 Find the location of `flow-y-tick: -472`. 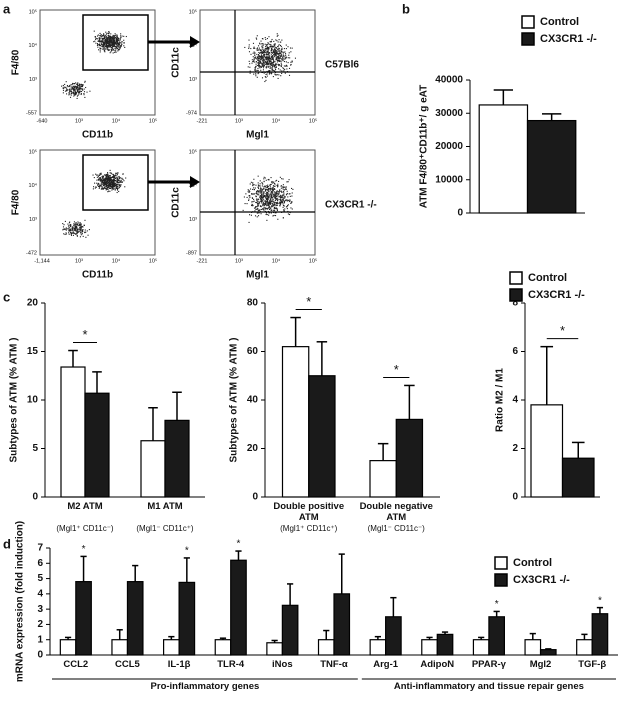

flow-y-tick: -472 is located at coordinates (31, 253).